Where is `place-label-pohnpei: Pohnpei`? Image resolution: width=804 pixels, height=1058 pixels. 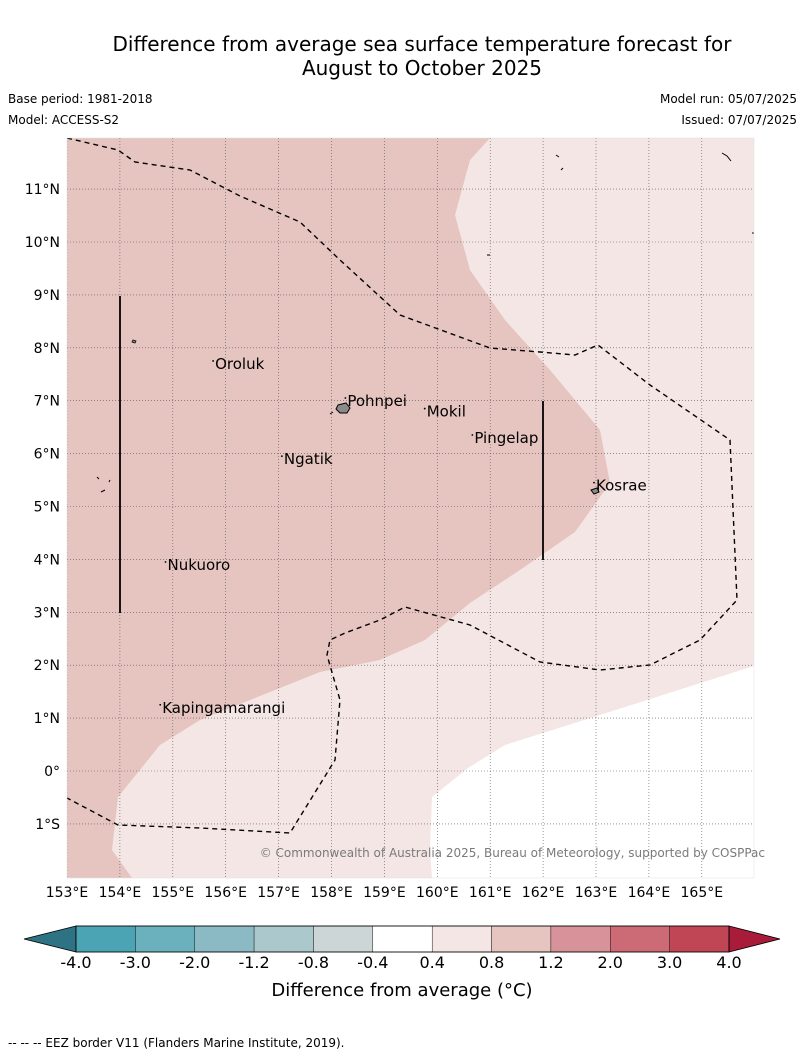 place-label-pohnpei: Pohnpei is located at coordinates (377, 401).